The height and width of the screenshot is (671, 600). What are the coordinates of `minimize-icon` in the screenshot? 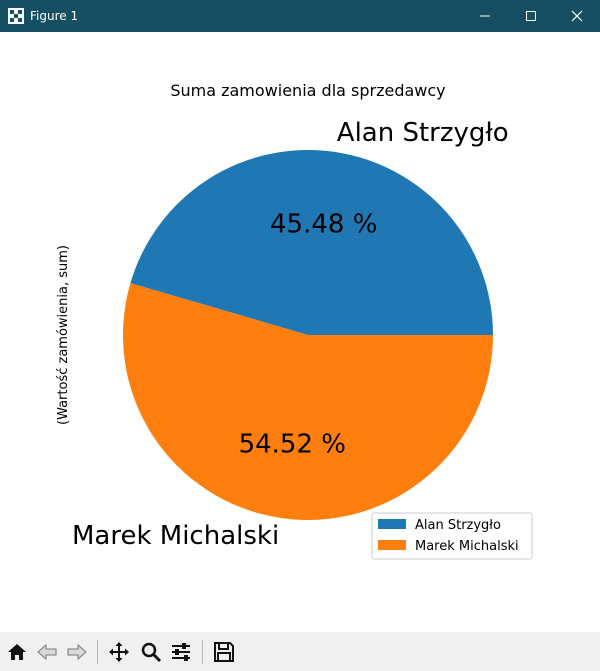 It's located at (485, 16).